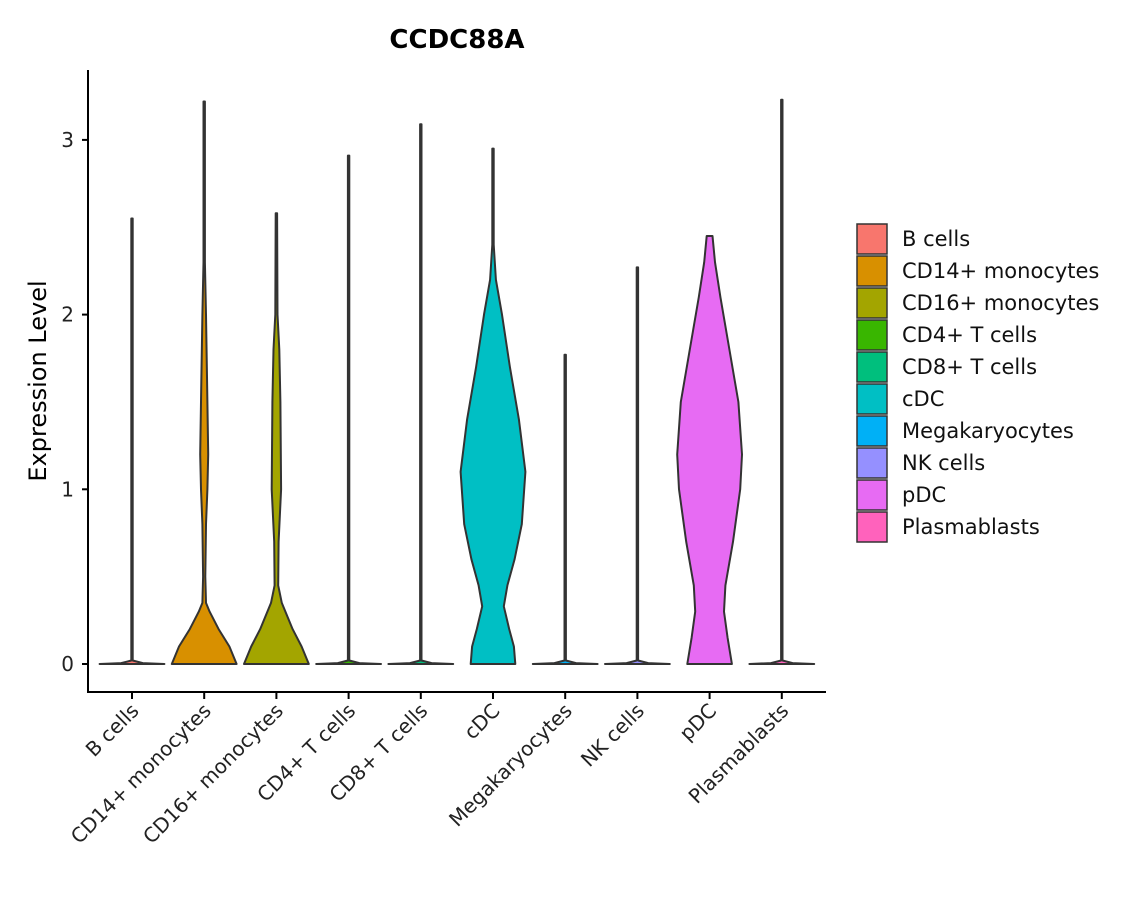 This screenshot has height=900, width=1140. What do you see at coordinates (276, 438) in the screenshot?
I see `violin-cd16-monocytes` at bounding box center [276, 438].